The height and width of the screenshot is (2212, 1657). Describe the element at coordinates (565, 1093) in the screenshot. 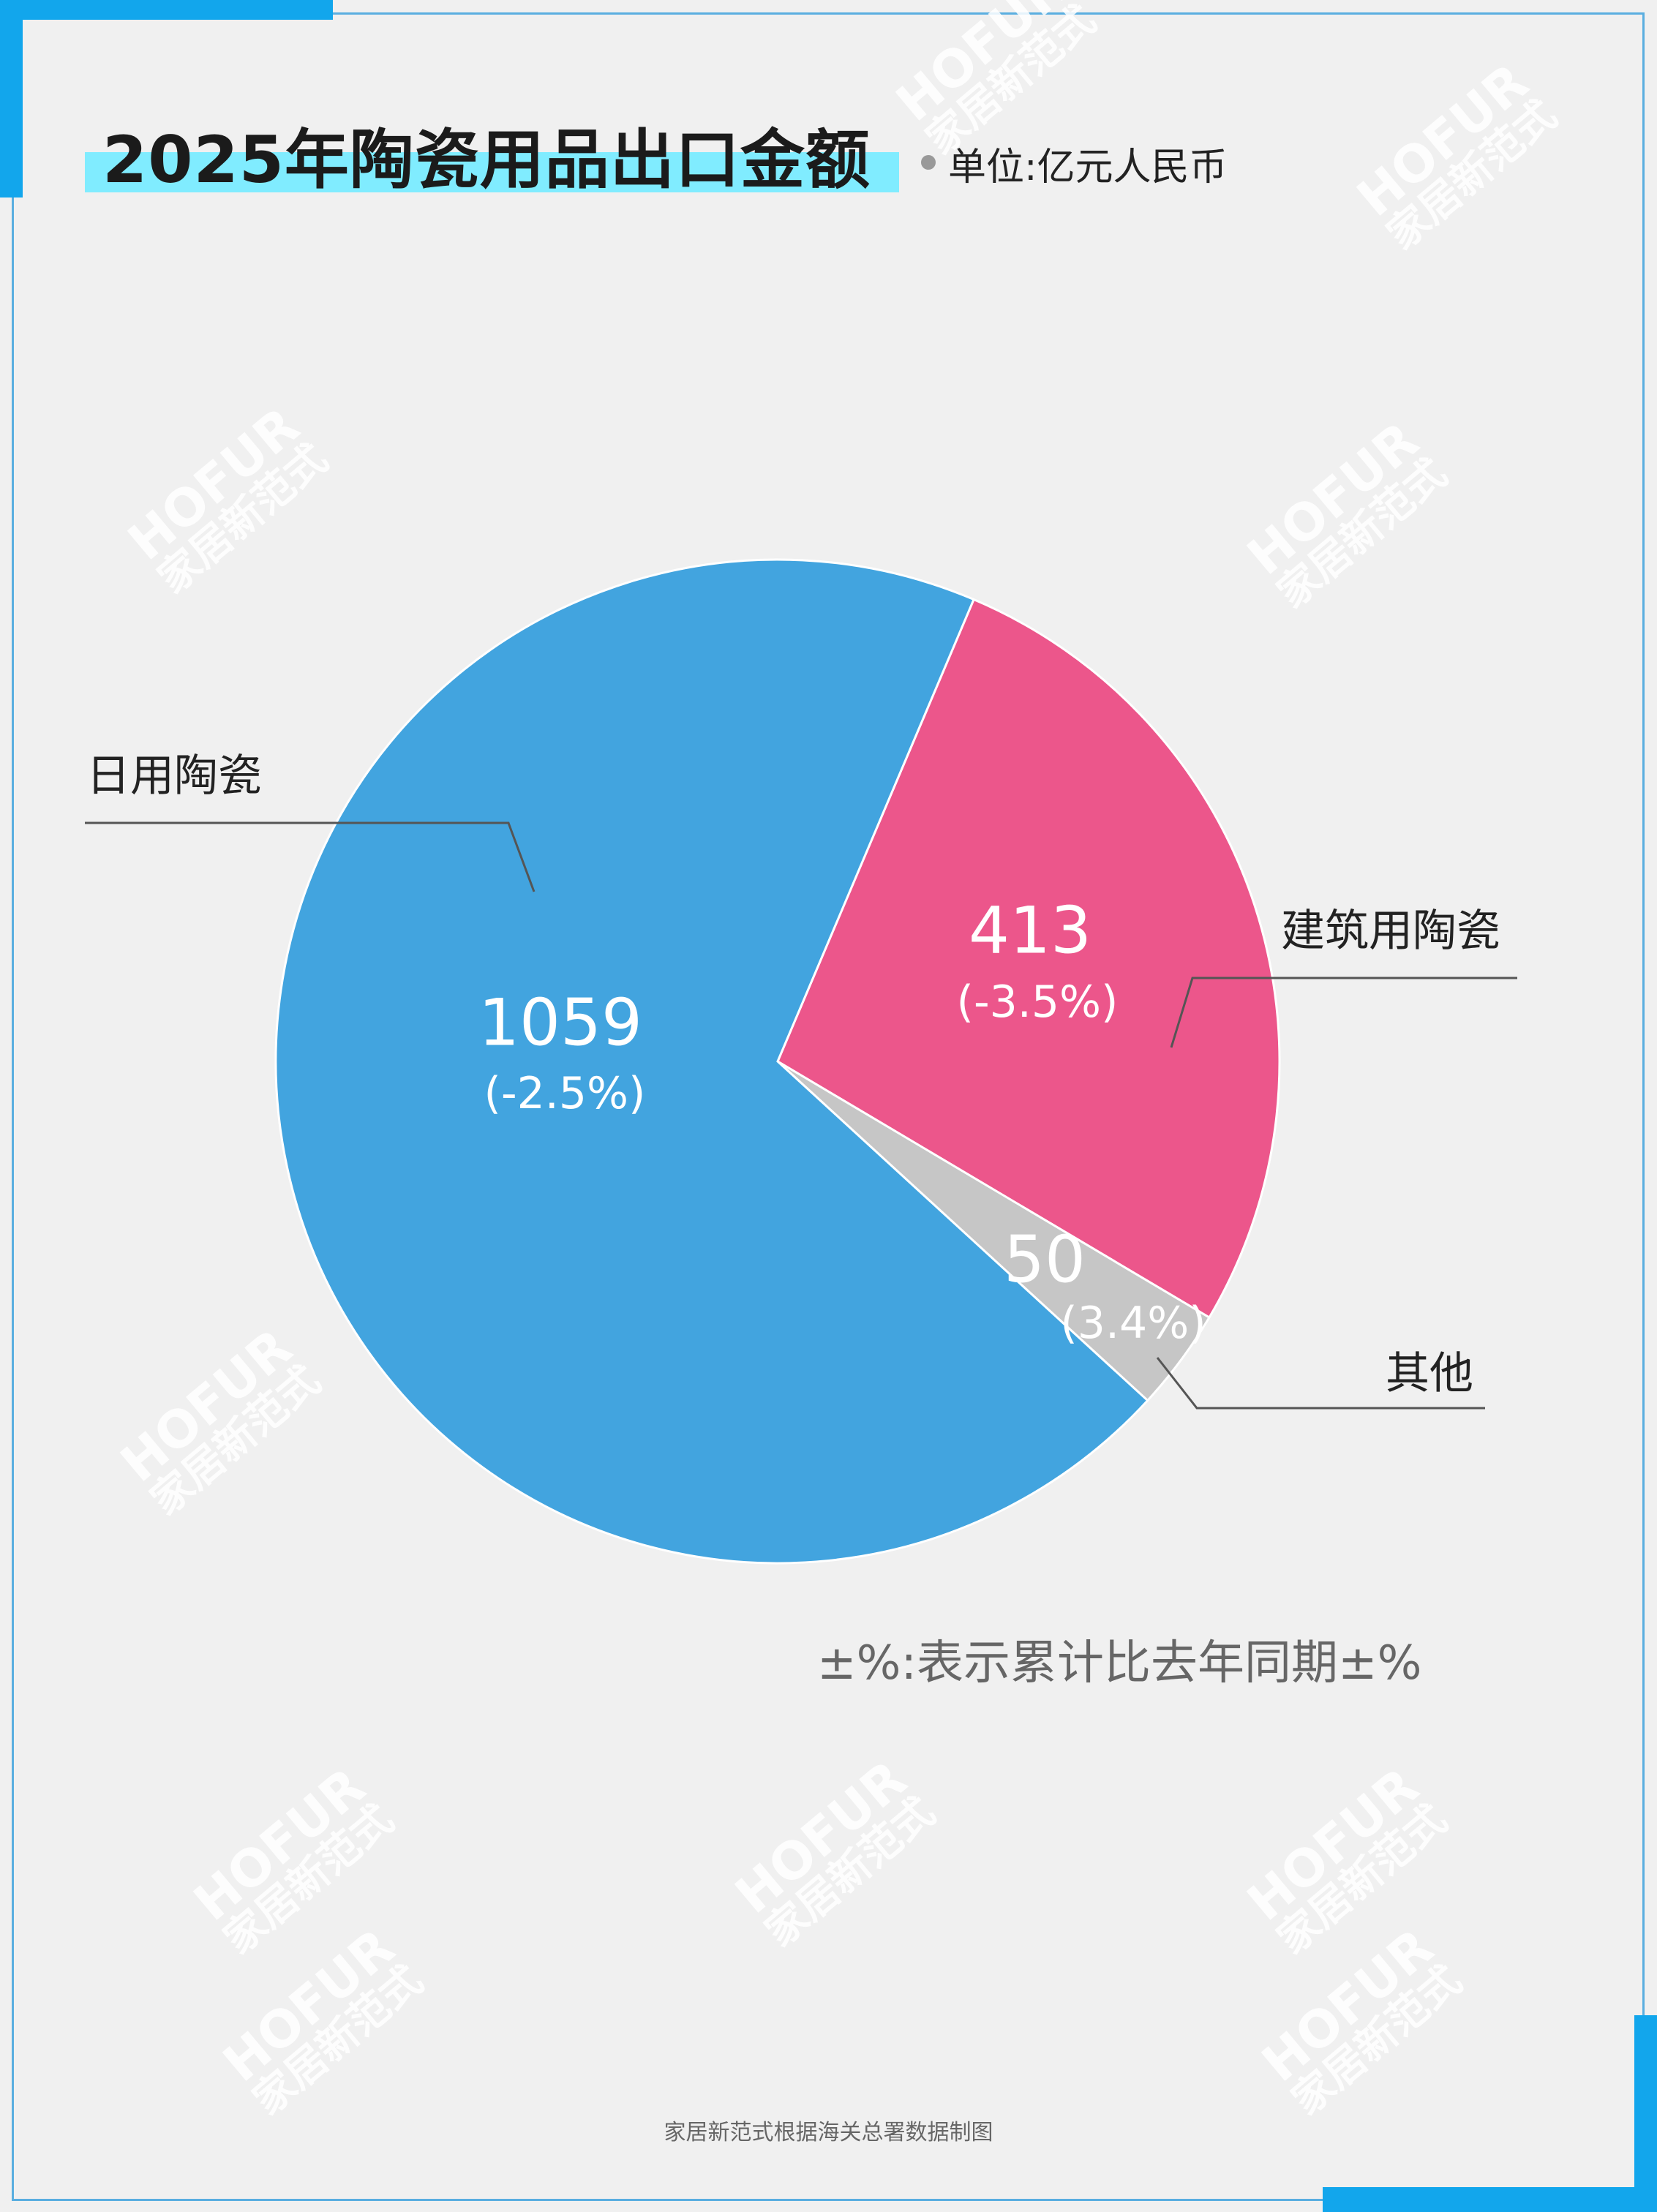

I see `change-label-daily: (-2.5%)` at that location.